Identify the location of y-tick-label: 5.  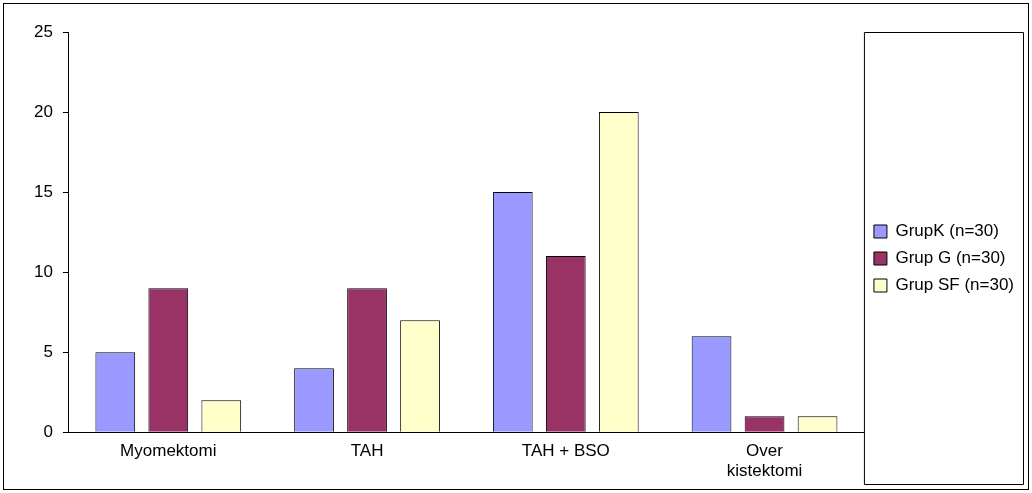
(48, 351).